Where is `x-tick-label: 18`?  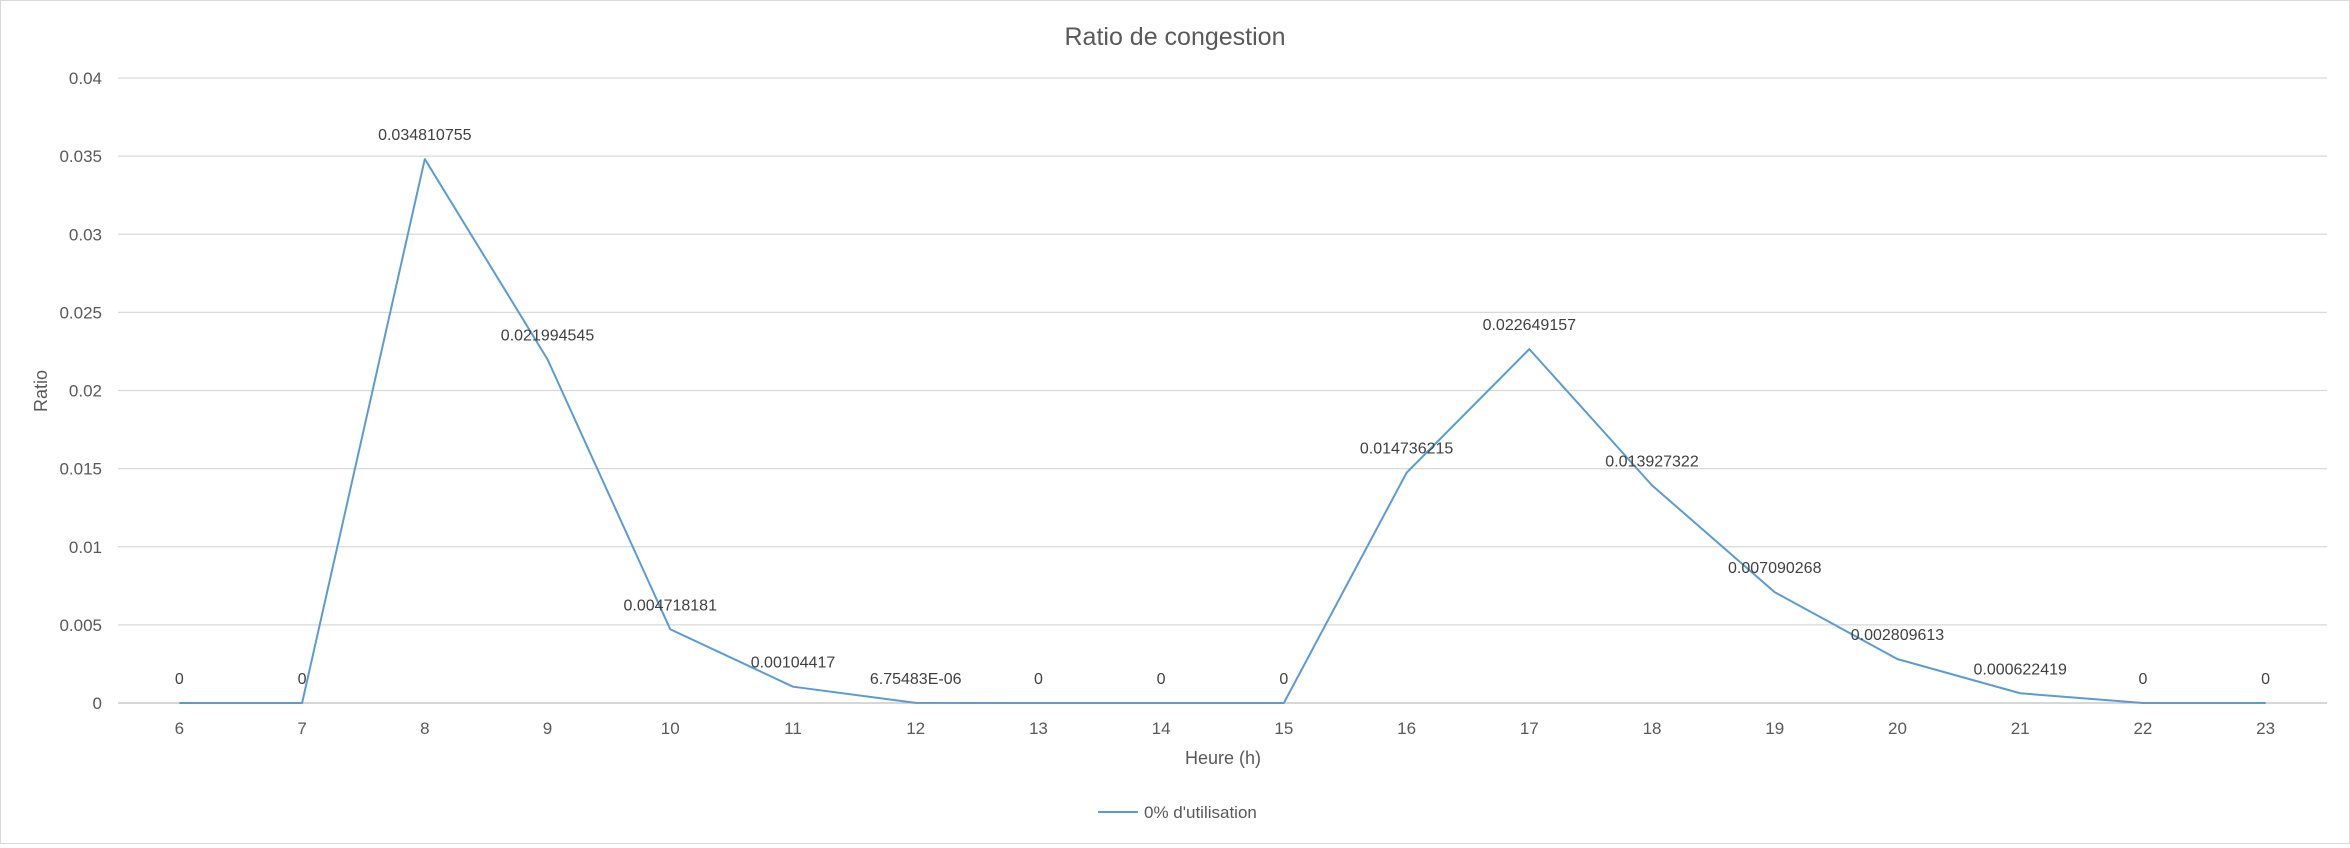 x-tick-label: 18 is located at coordinates (1652, 728).